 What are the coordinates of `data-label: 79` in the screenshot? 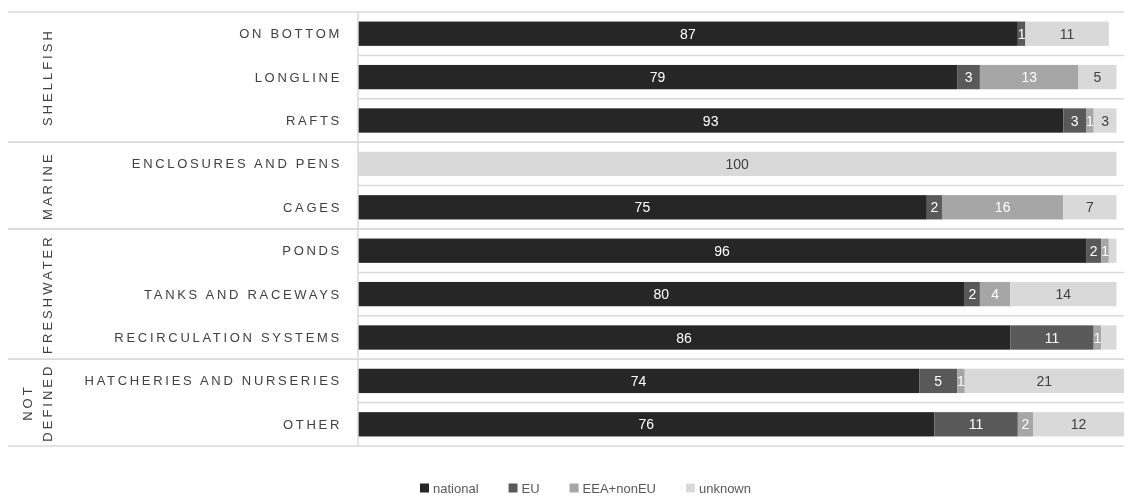 It's located at (657, 77).